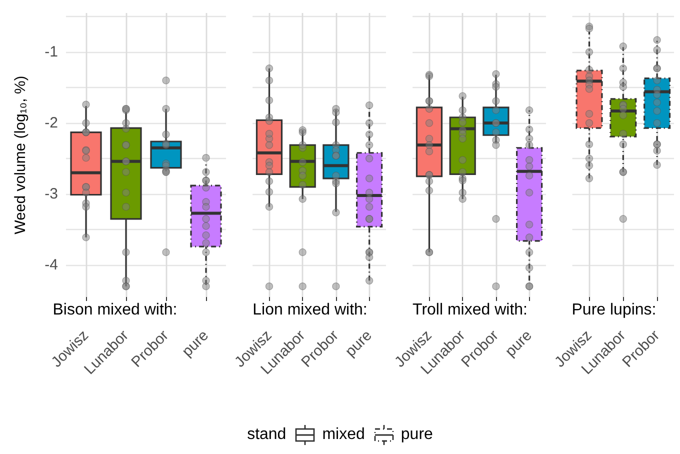 This screenshot has height=454, width=680. Describe the element at coordinates (416, 435) in the screenshot. I see `legend-label: pure` at that location.